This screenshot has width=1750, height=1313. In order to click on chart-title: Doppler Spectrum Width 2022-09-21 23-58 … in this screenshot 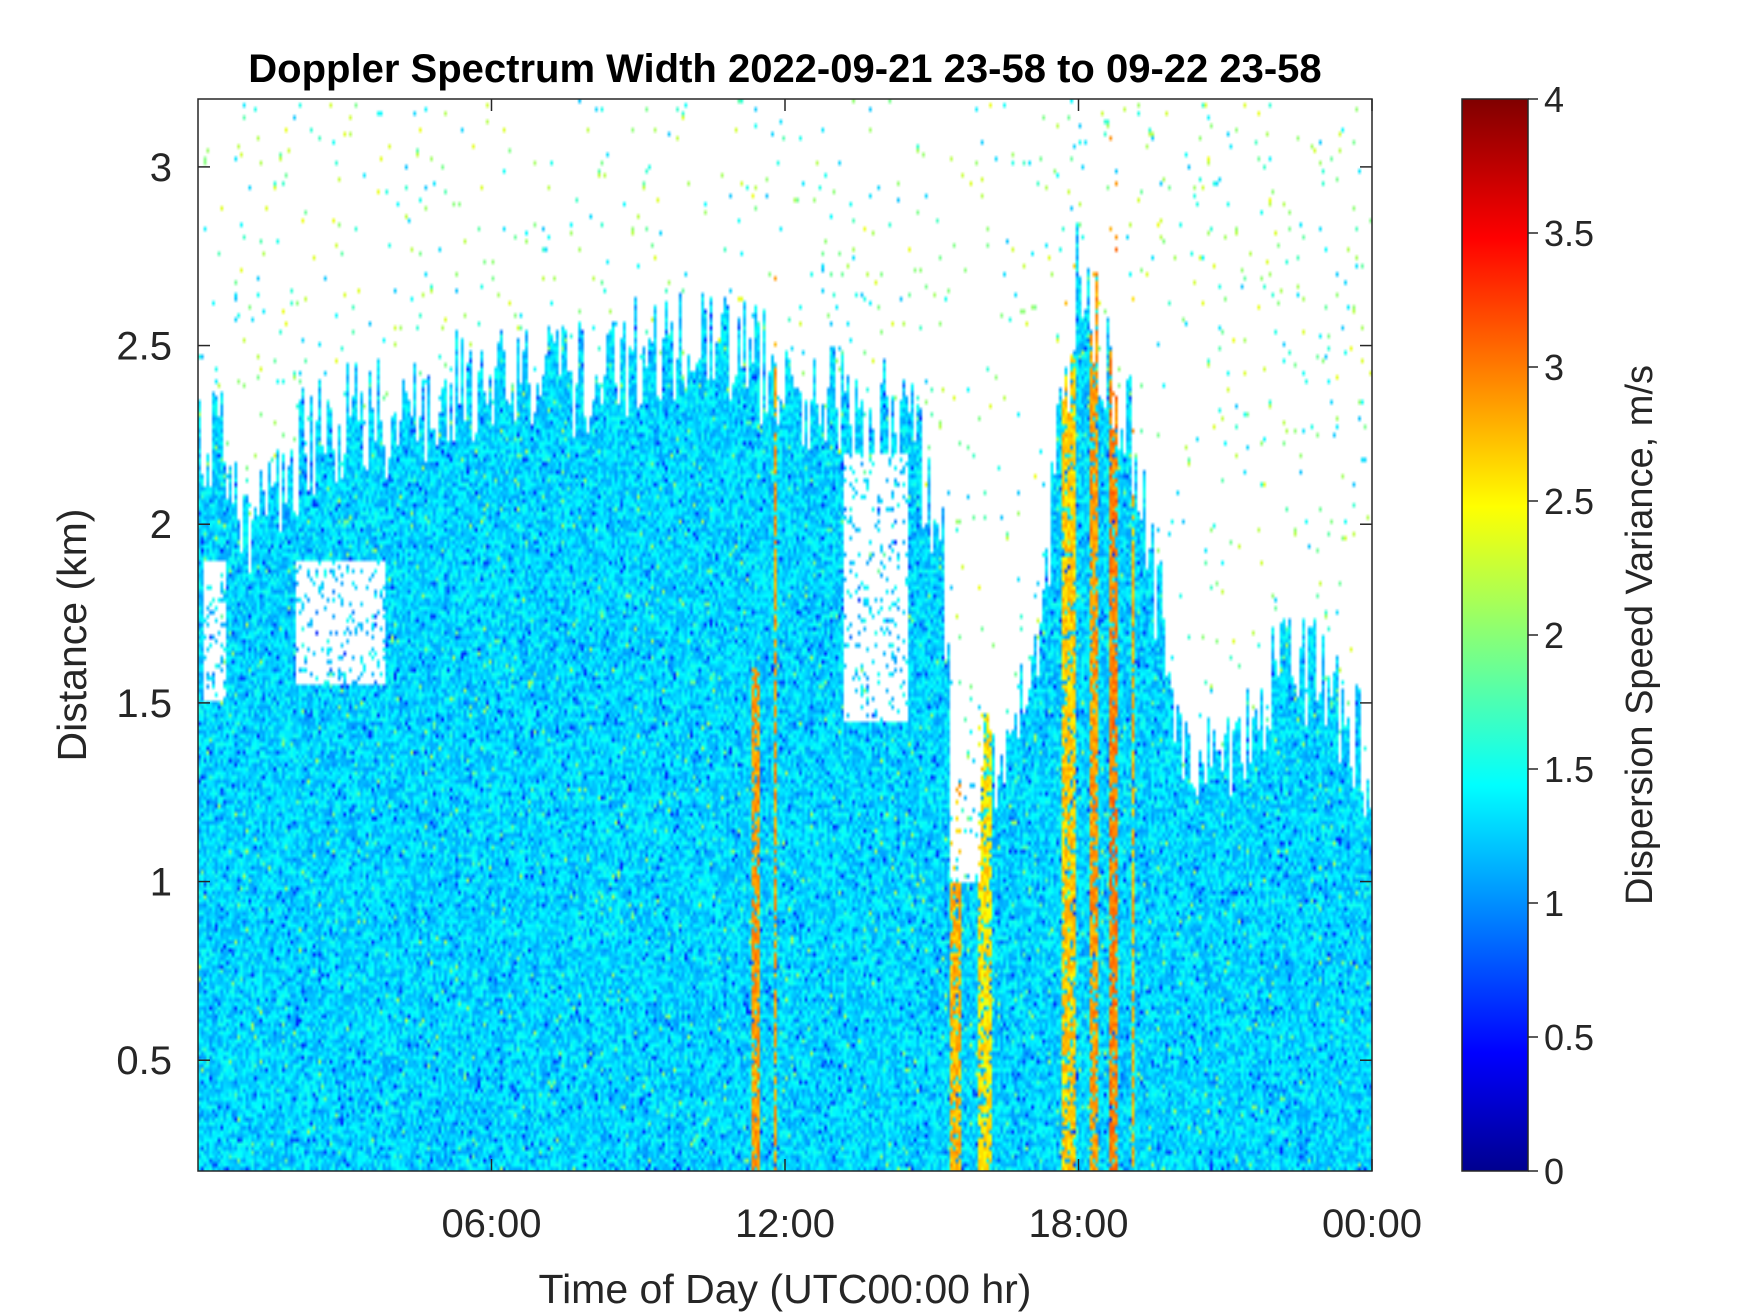, I will do `click(784, 69)`.